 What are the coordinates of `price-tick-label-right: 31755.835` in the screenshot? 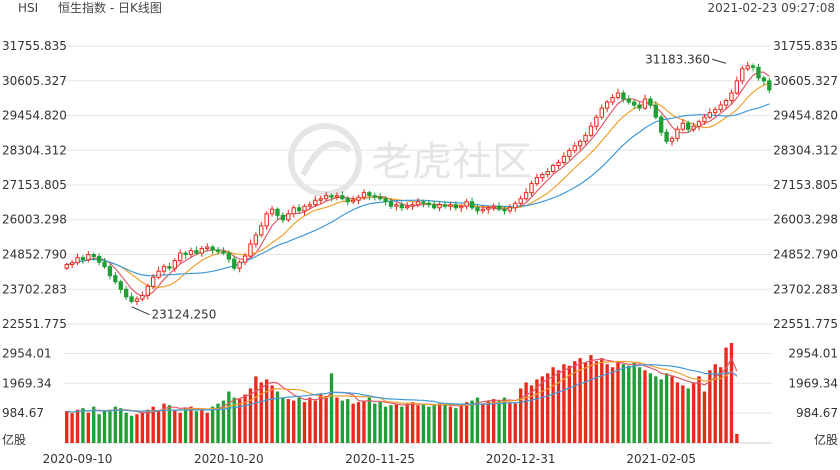 It's located at (805, 46).